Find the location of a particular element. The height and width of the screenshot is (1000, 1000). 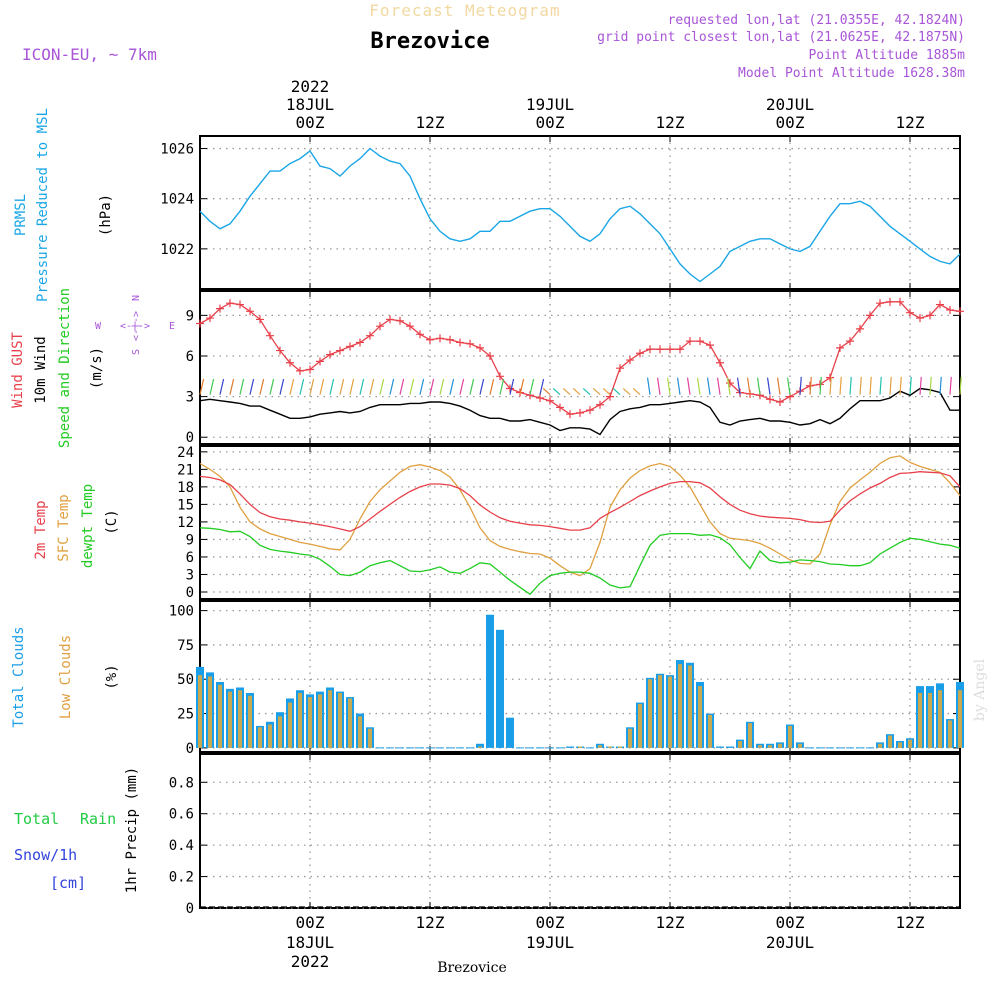

temp2m-line is located at coordinates (580, 501).